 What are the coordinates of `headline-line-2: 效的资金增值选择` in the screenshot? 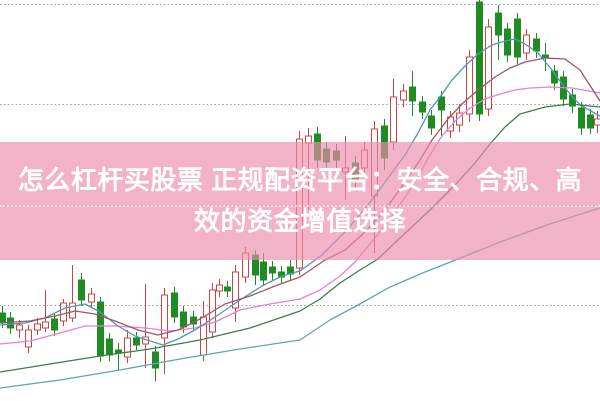 It's located at (299, 221).